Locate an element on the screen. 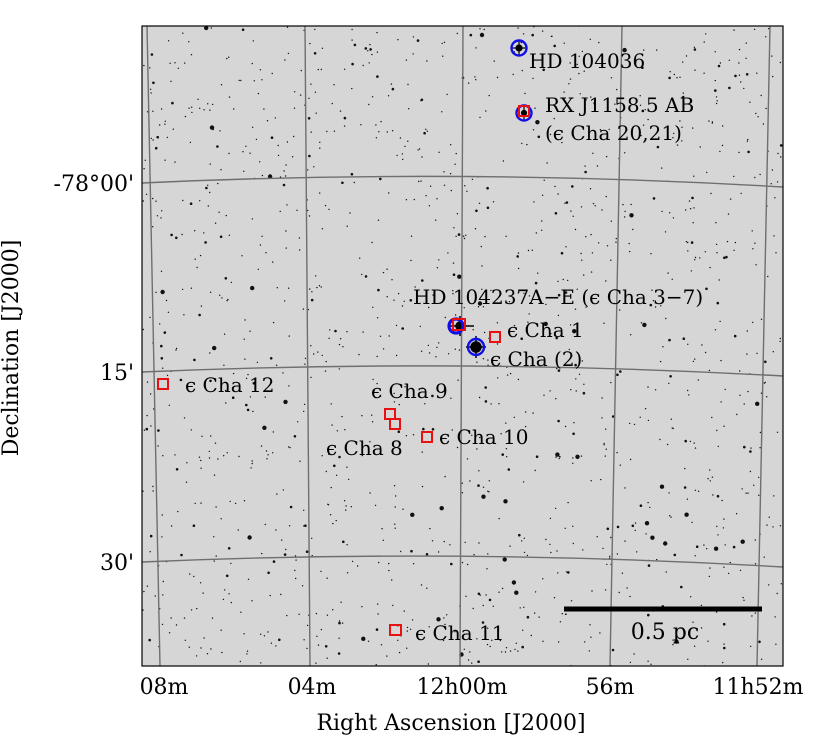  marker-hd104237-square is located at coordinates (459, 324).